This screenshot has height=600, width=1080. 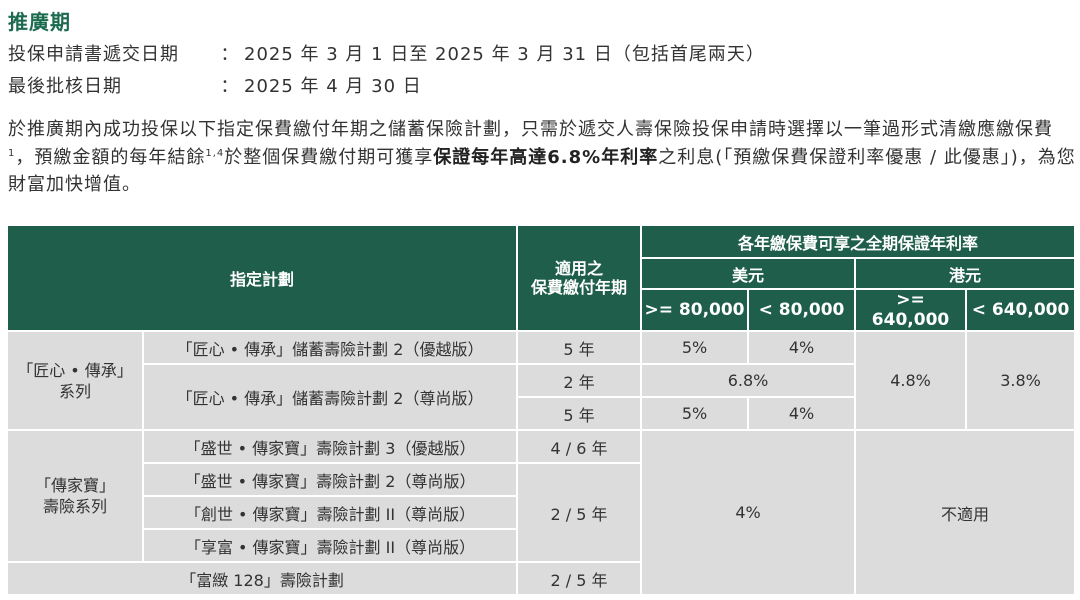 What do you see at coordinates (262, 578) in the screenshot?
I see `plan-name: 「富緻 128」壽險計劃` at bounding box center [262, 578].